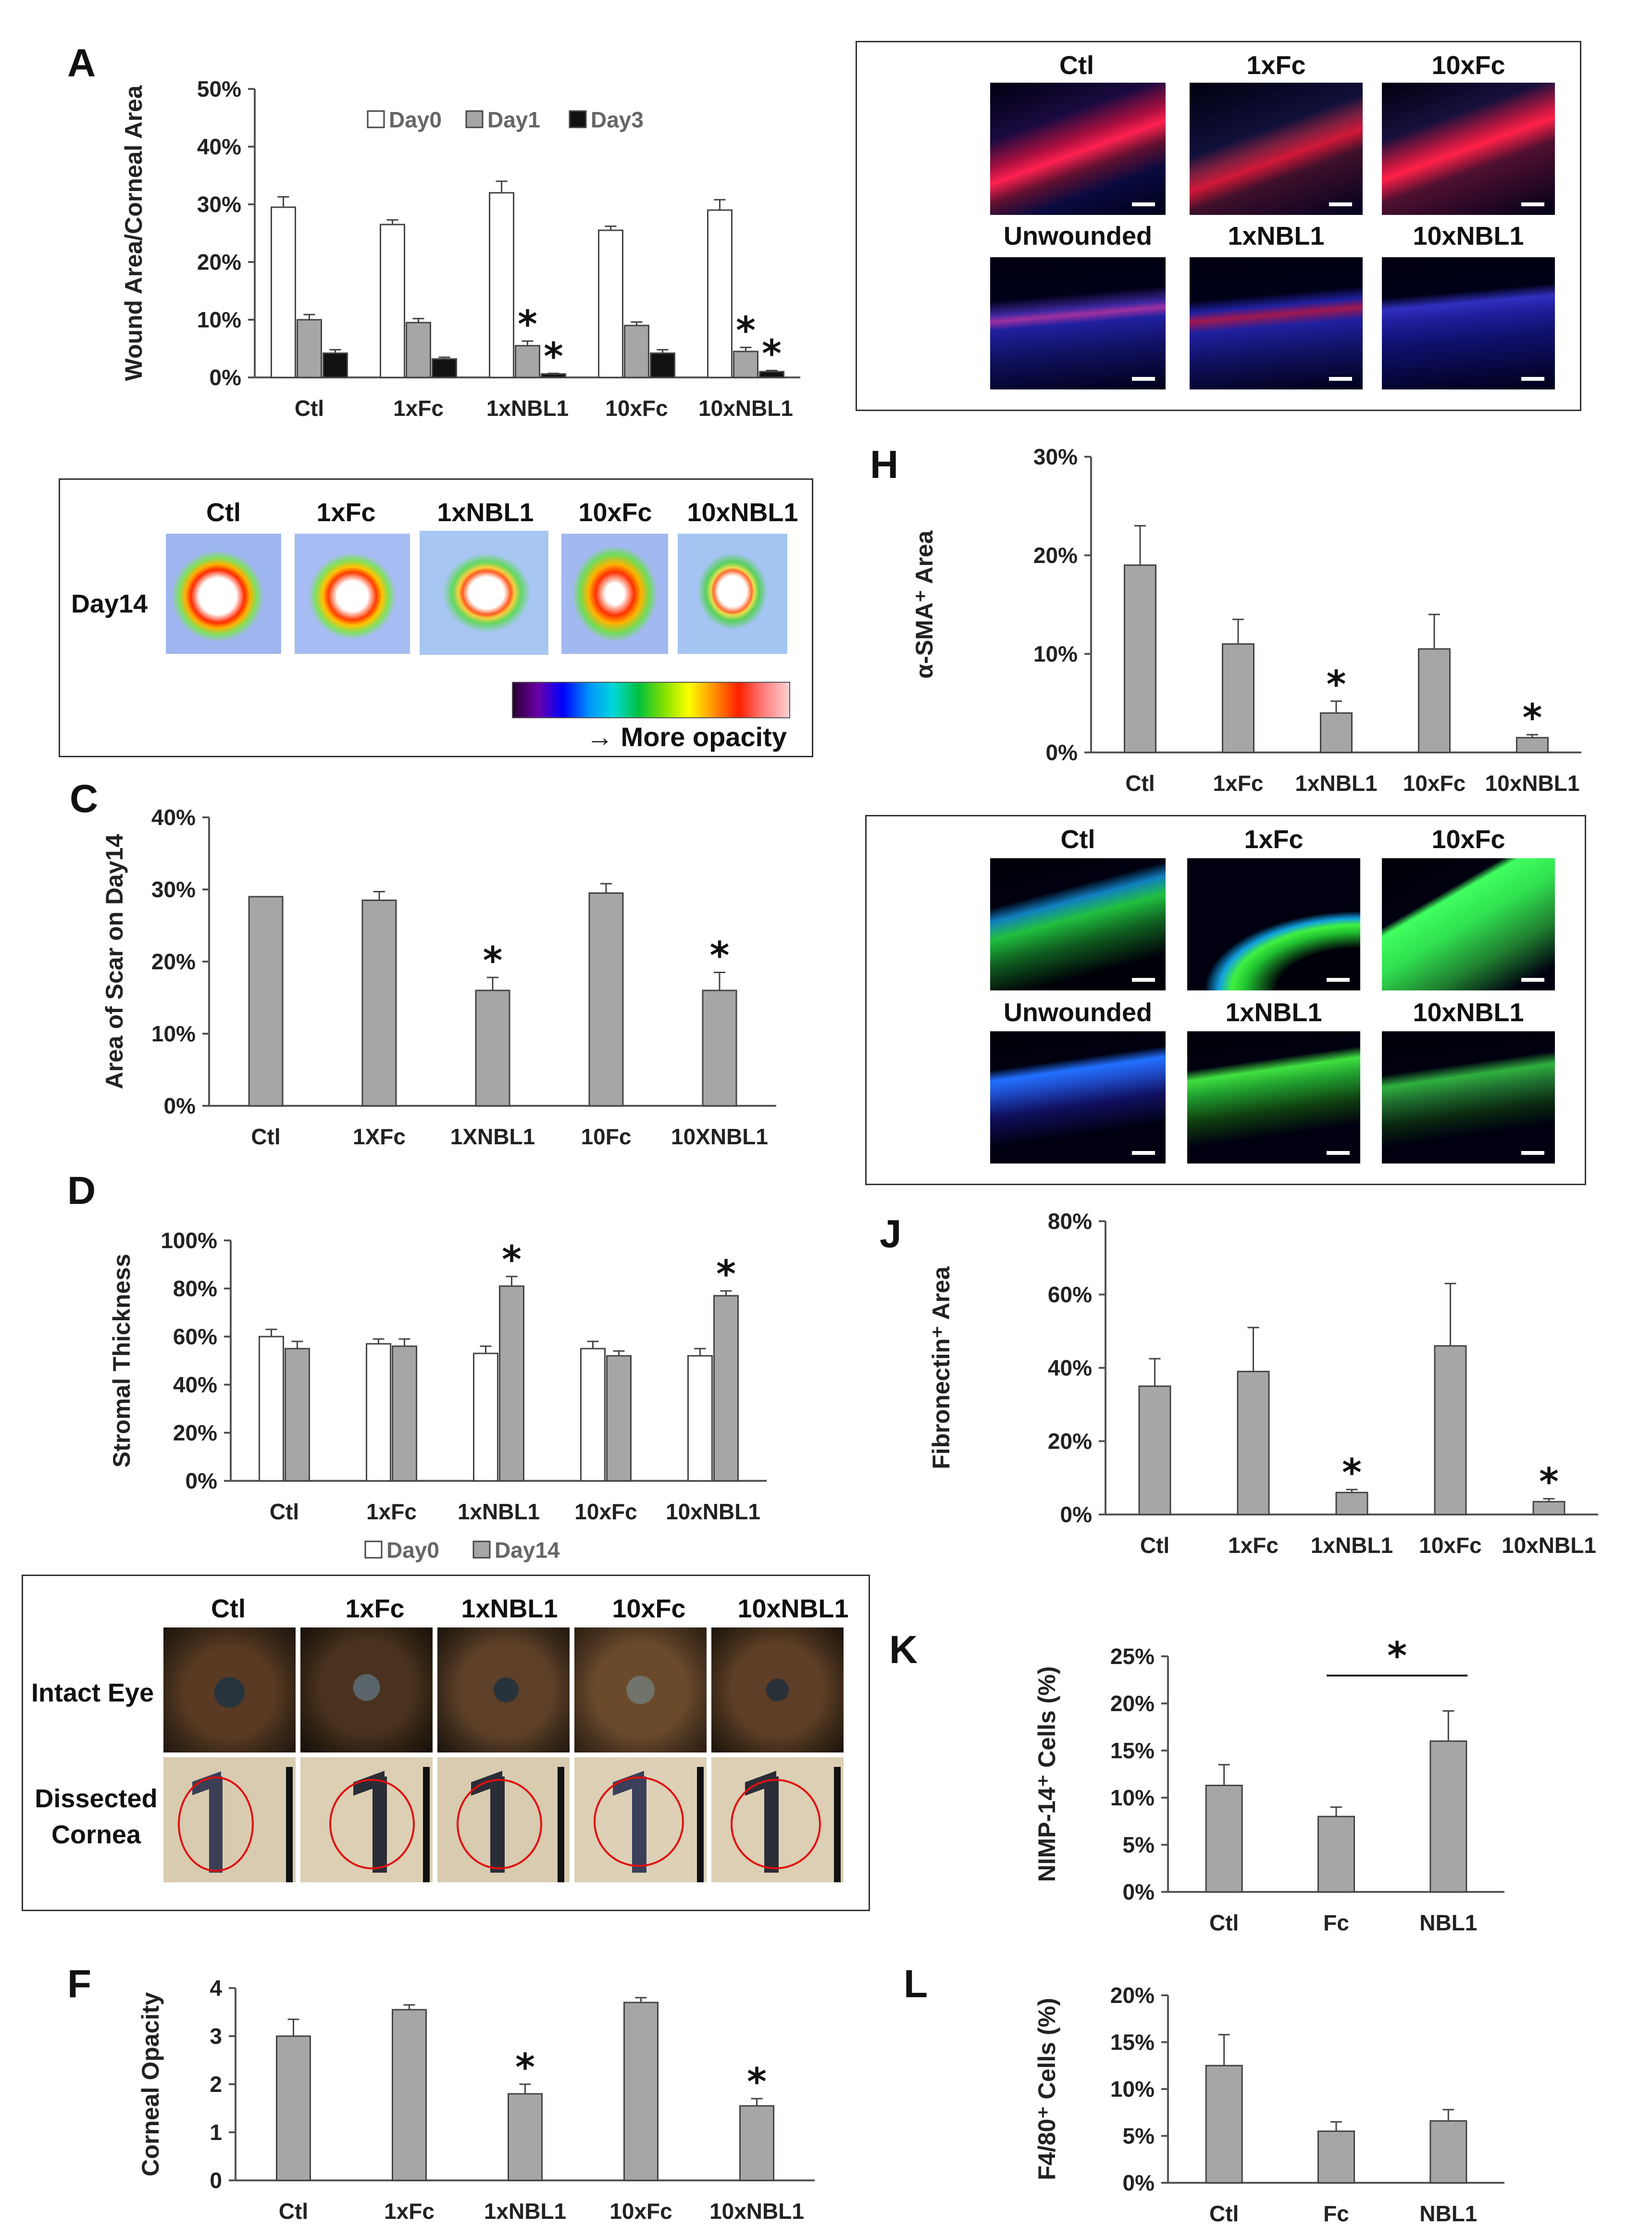  I want to click on panel-e-col-ctl: Ctl, so click(229, 1609).